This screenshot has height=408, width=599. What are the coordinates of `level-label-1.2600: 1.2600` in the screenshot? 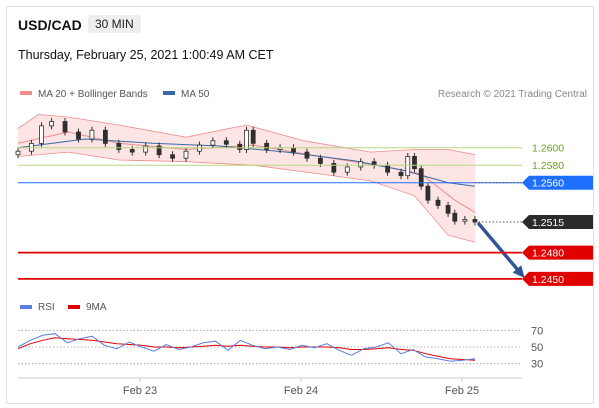 It's located at (548, 149).